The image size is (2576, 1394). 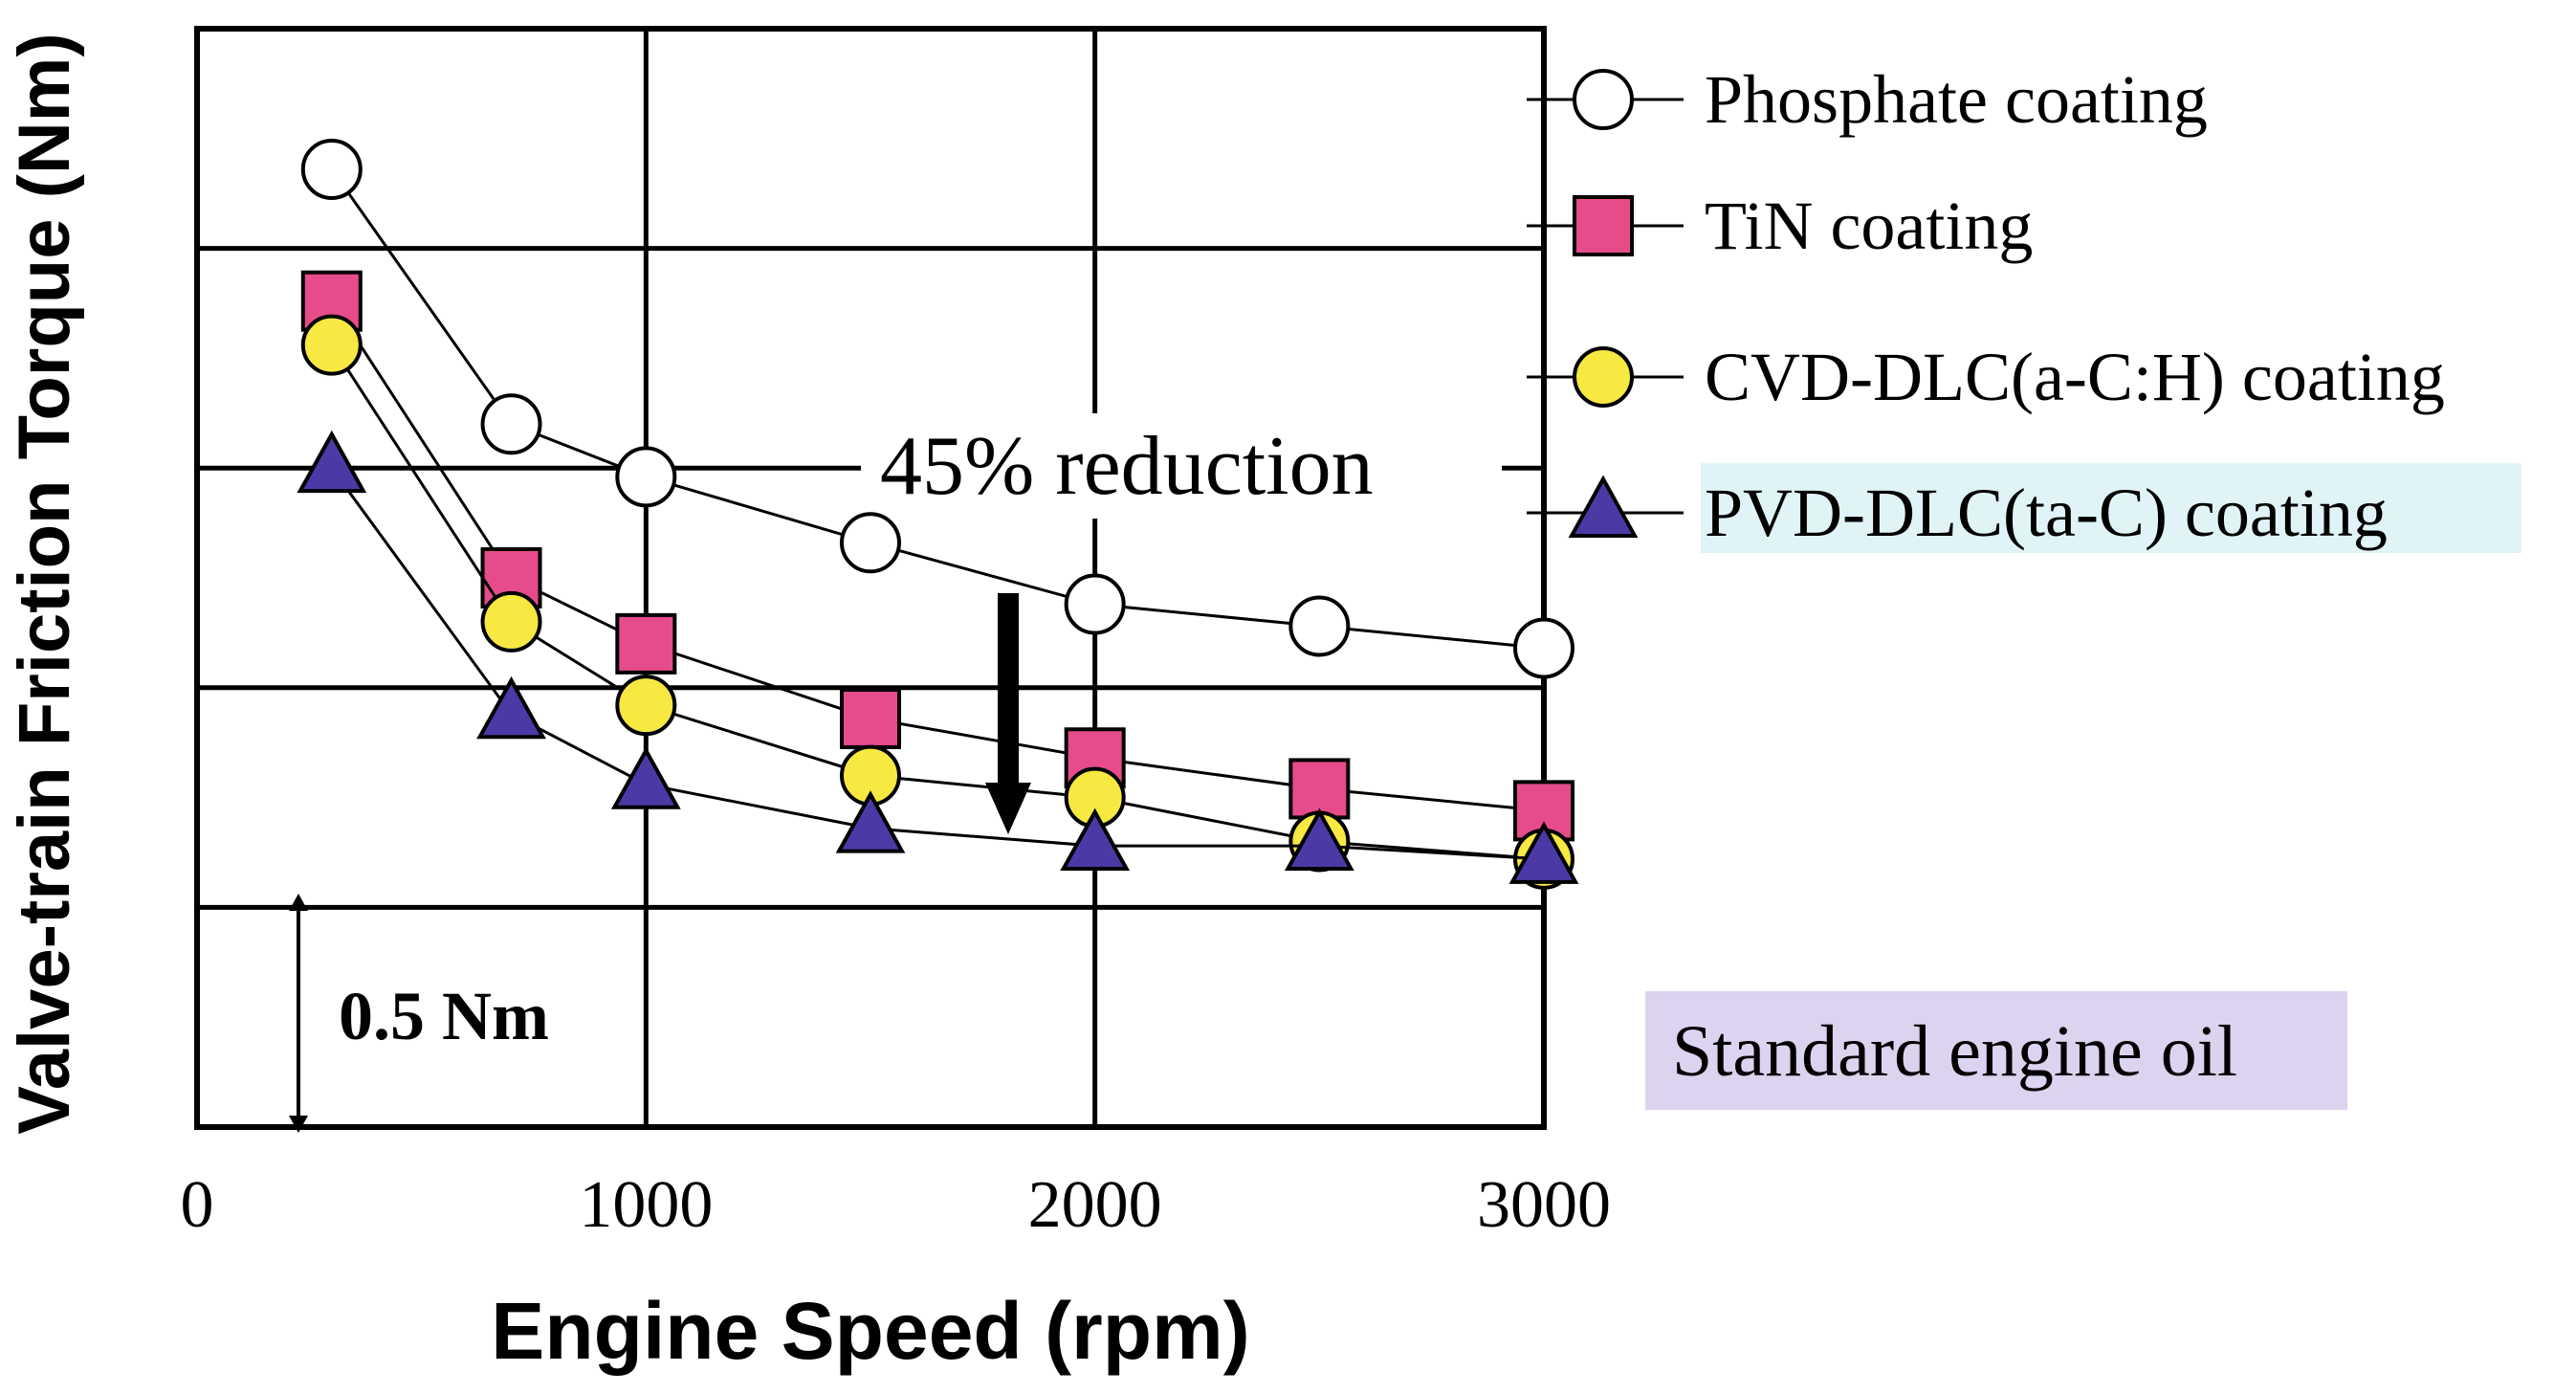 I want to click on legend-label-3: CVD-DLC(a-C:H) coating, so click(x=2075, y=377).